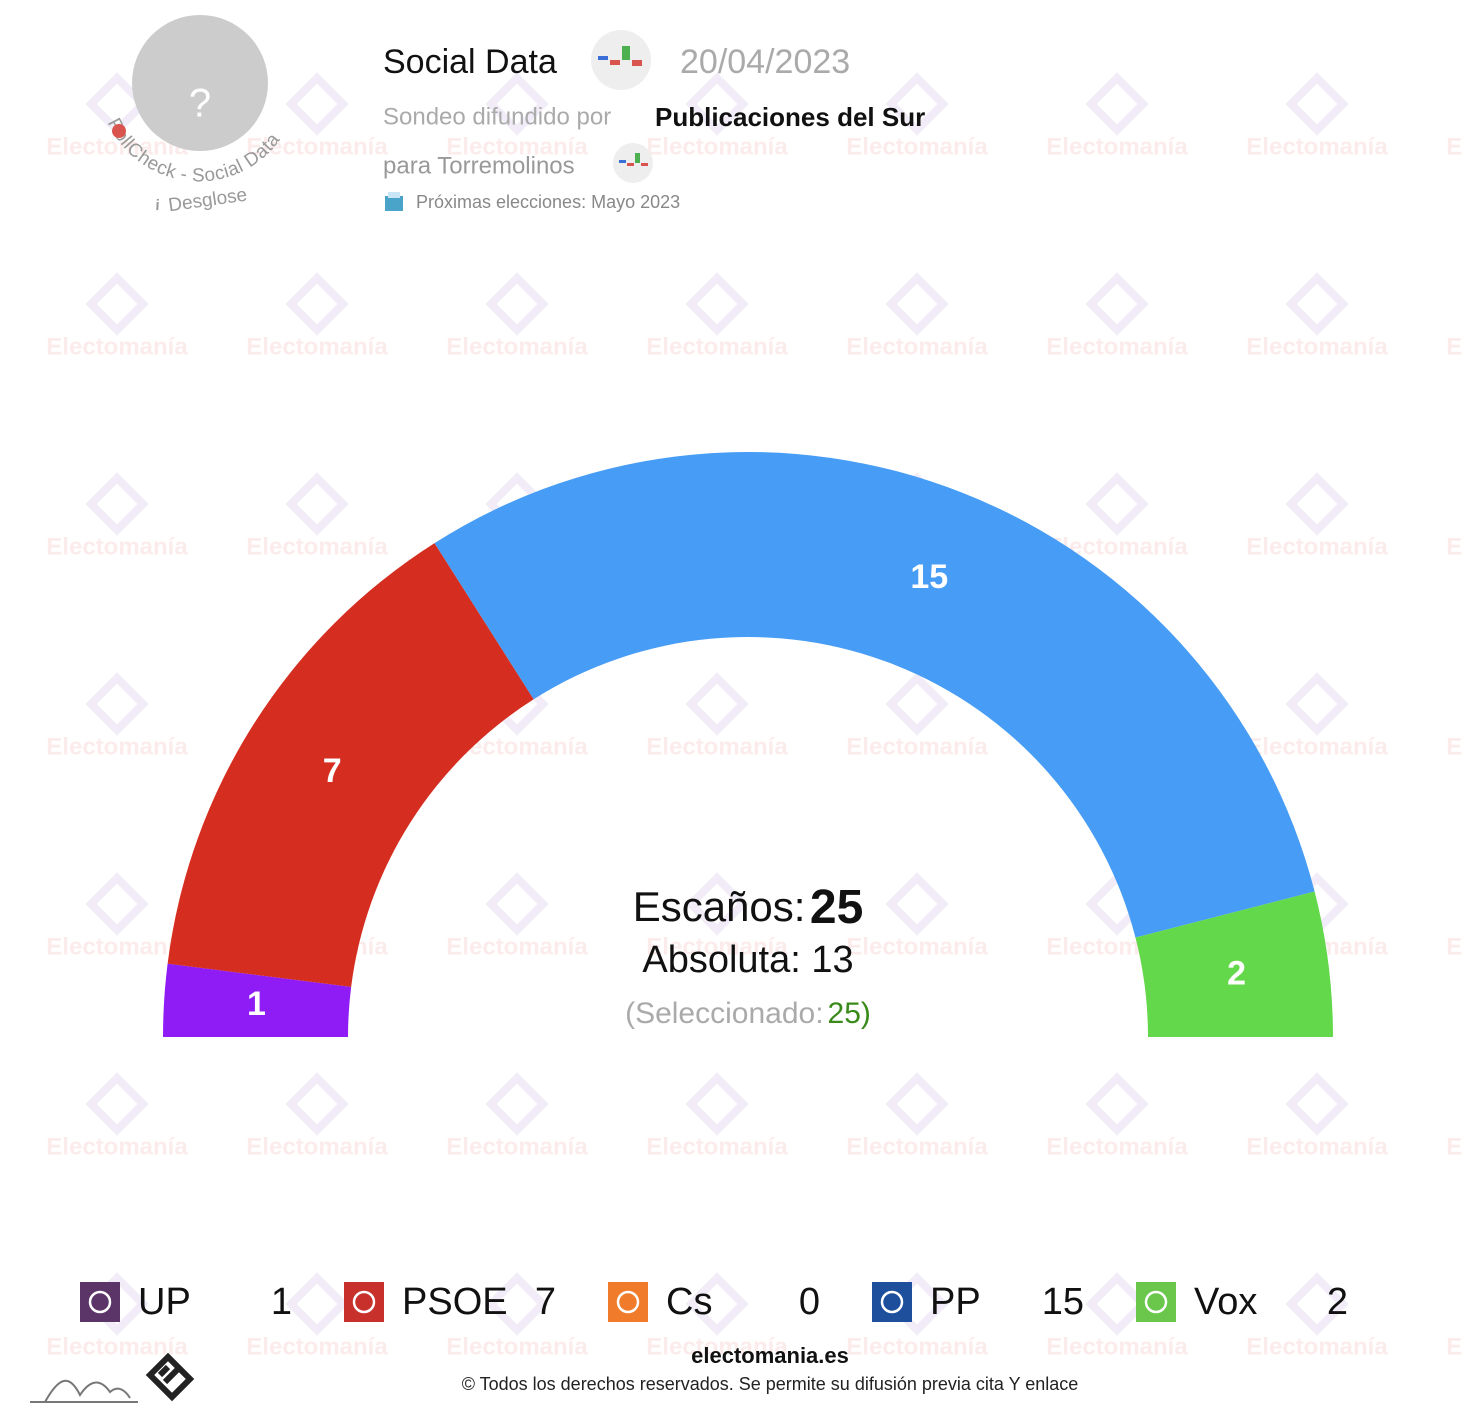 This screenshot has width=1462, height=1420. Describe the element at coordinates (350, 765) in the screenshot. I see `seat-segment` at that location.